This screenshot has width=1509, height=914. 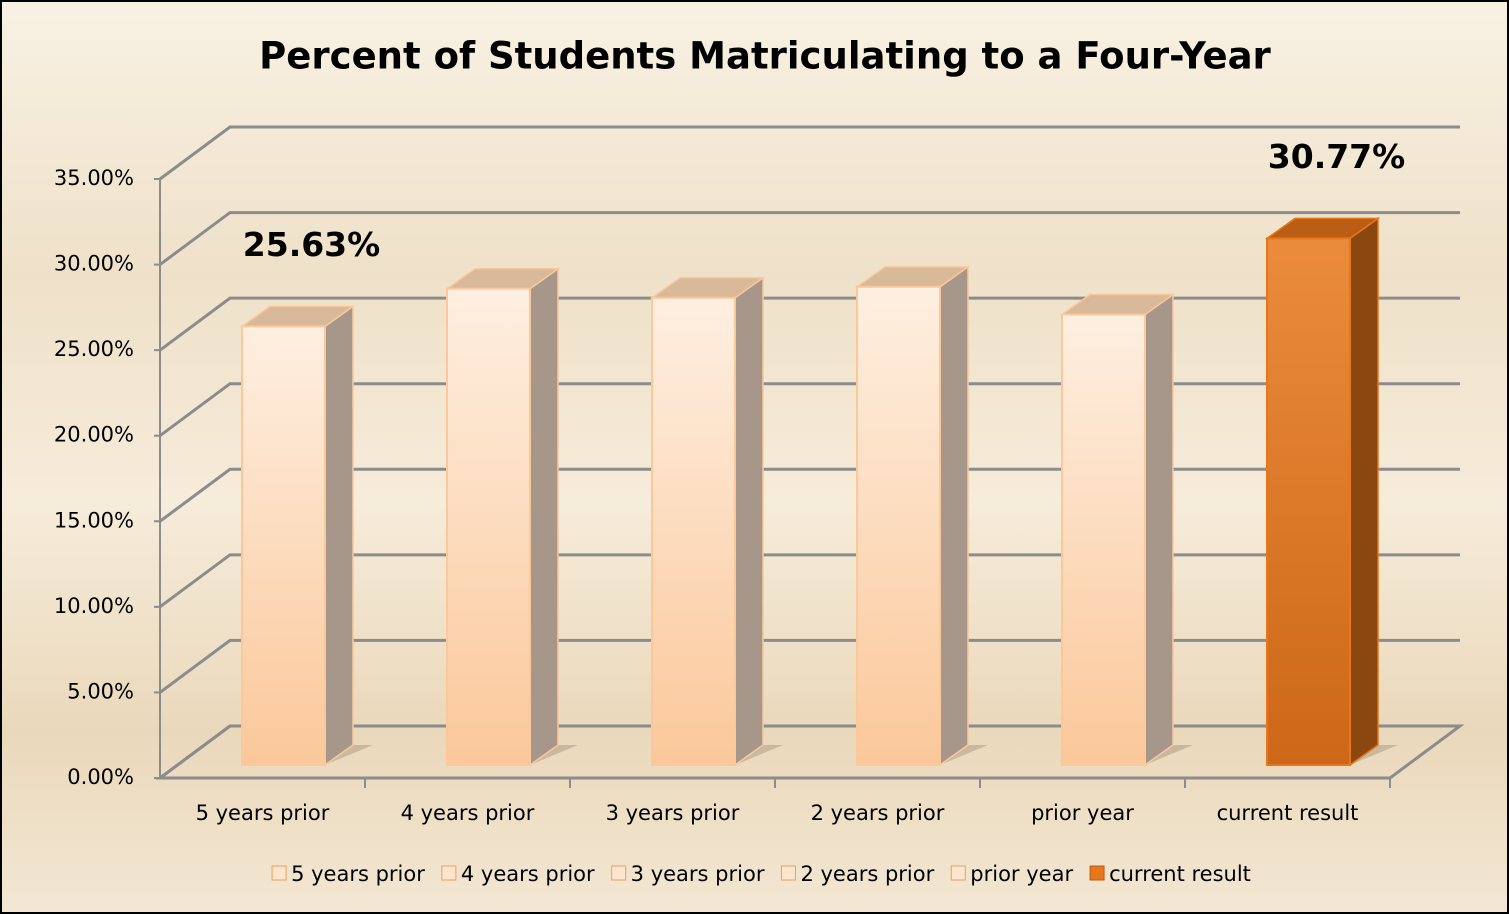 I want to click on x-tick-label: 4 years prior, so click(x=468, y=813).